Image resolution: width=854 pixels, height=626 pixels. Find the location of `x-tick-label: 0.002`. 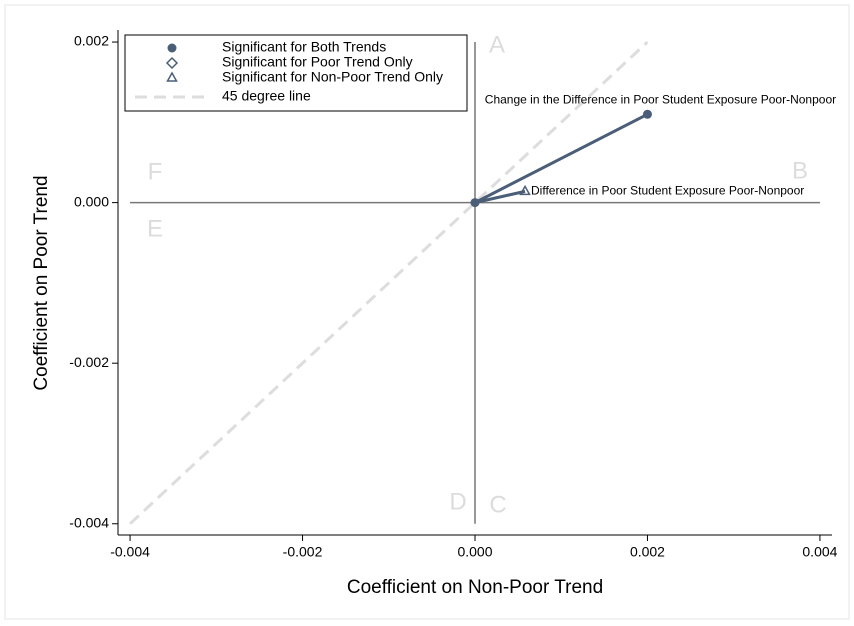

x-tick-label: 0.002 is located at coordinates (647, 552).